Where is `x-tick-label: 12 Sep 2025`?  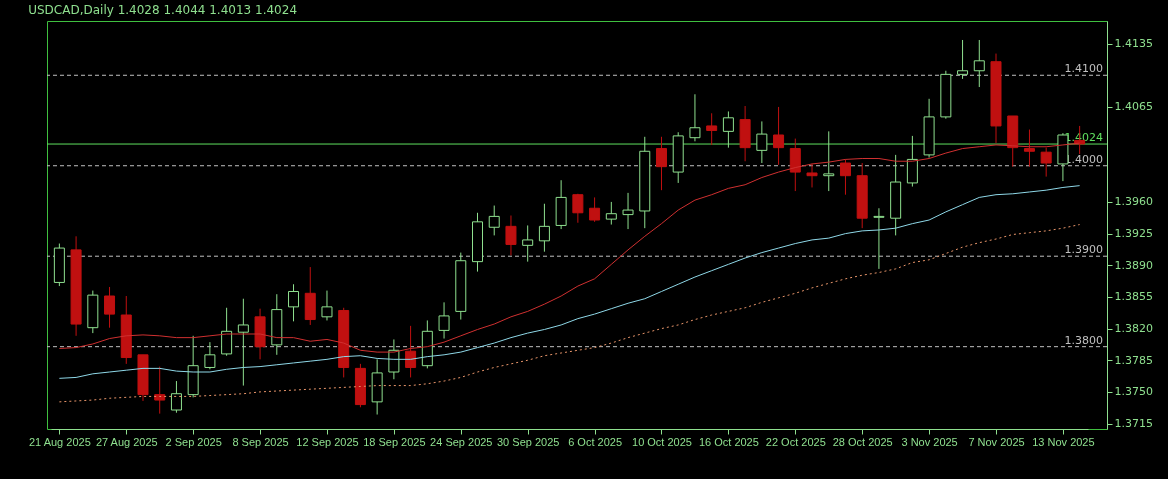 x-tick-label: 12 Sep 2025 is located at coordinates (327, 441).